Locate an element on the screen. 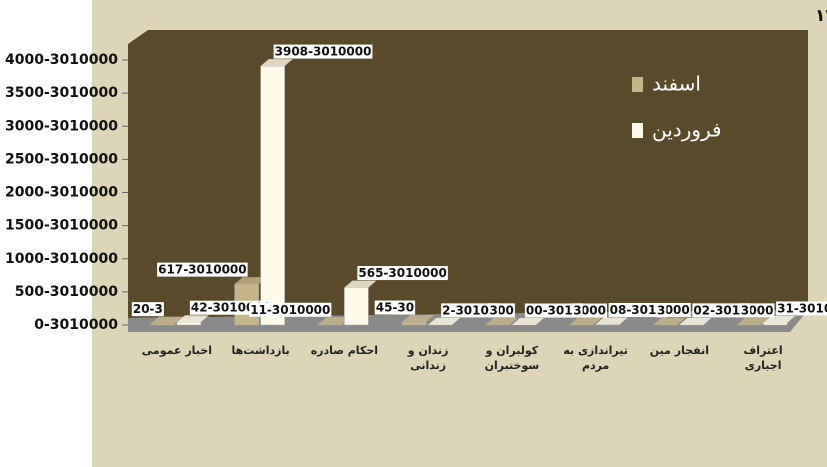 The width and height of the screenshot is (827, 467). data-label: 565-3010000 is located at coordinates (402, 273).